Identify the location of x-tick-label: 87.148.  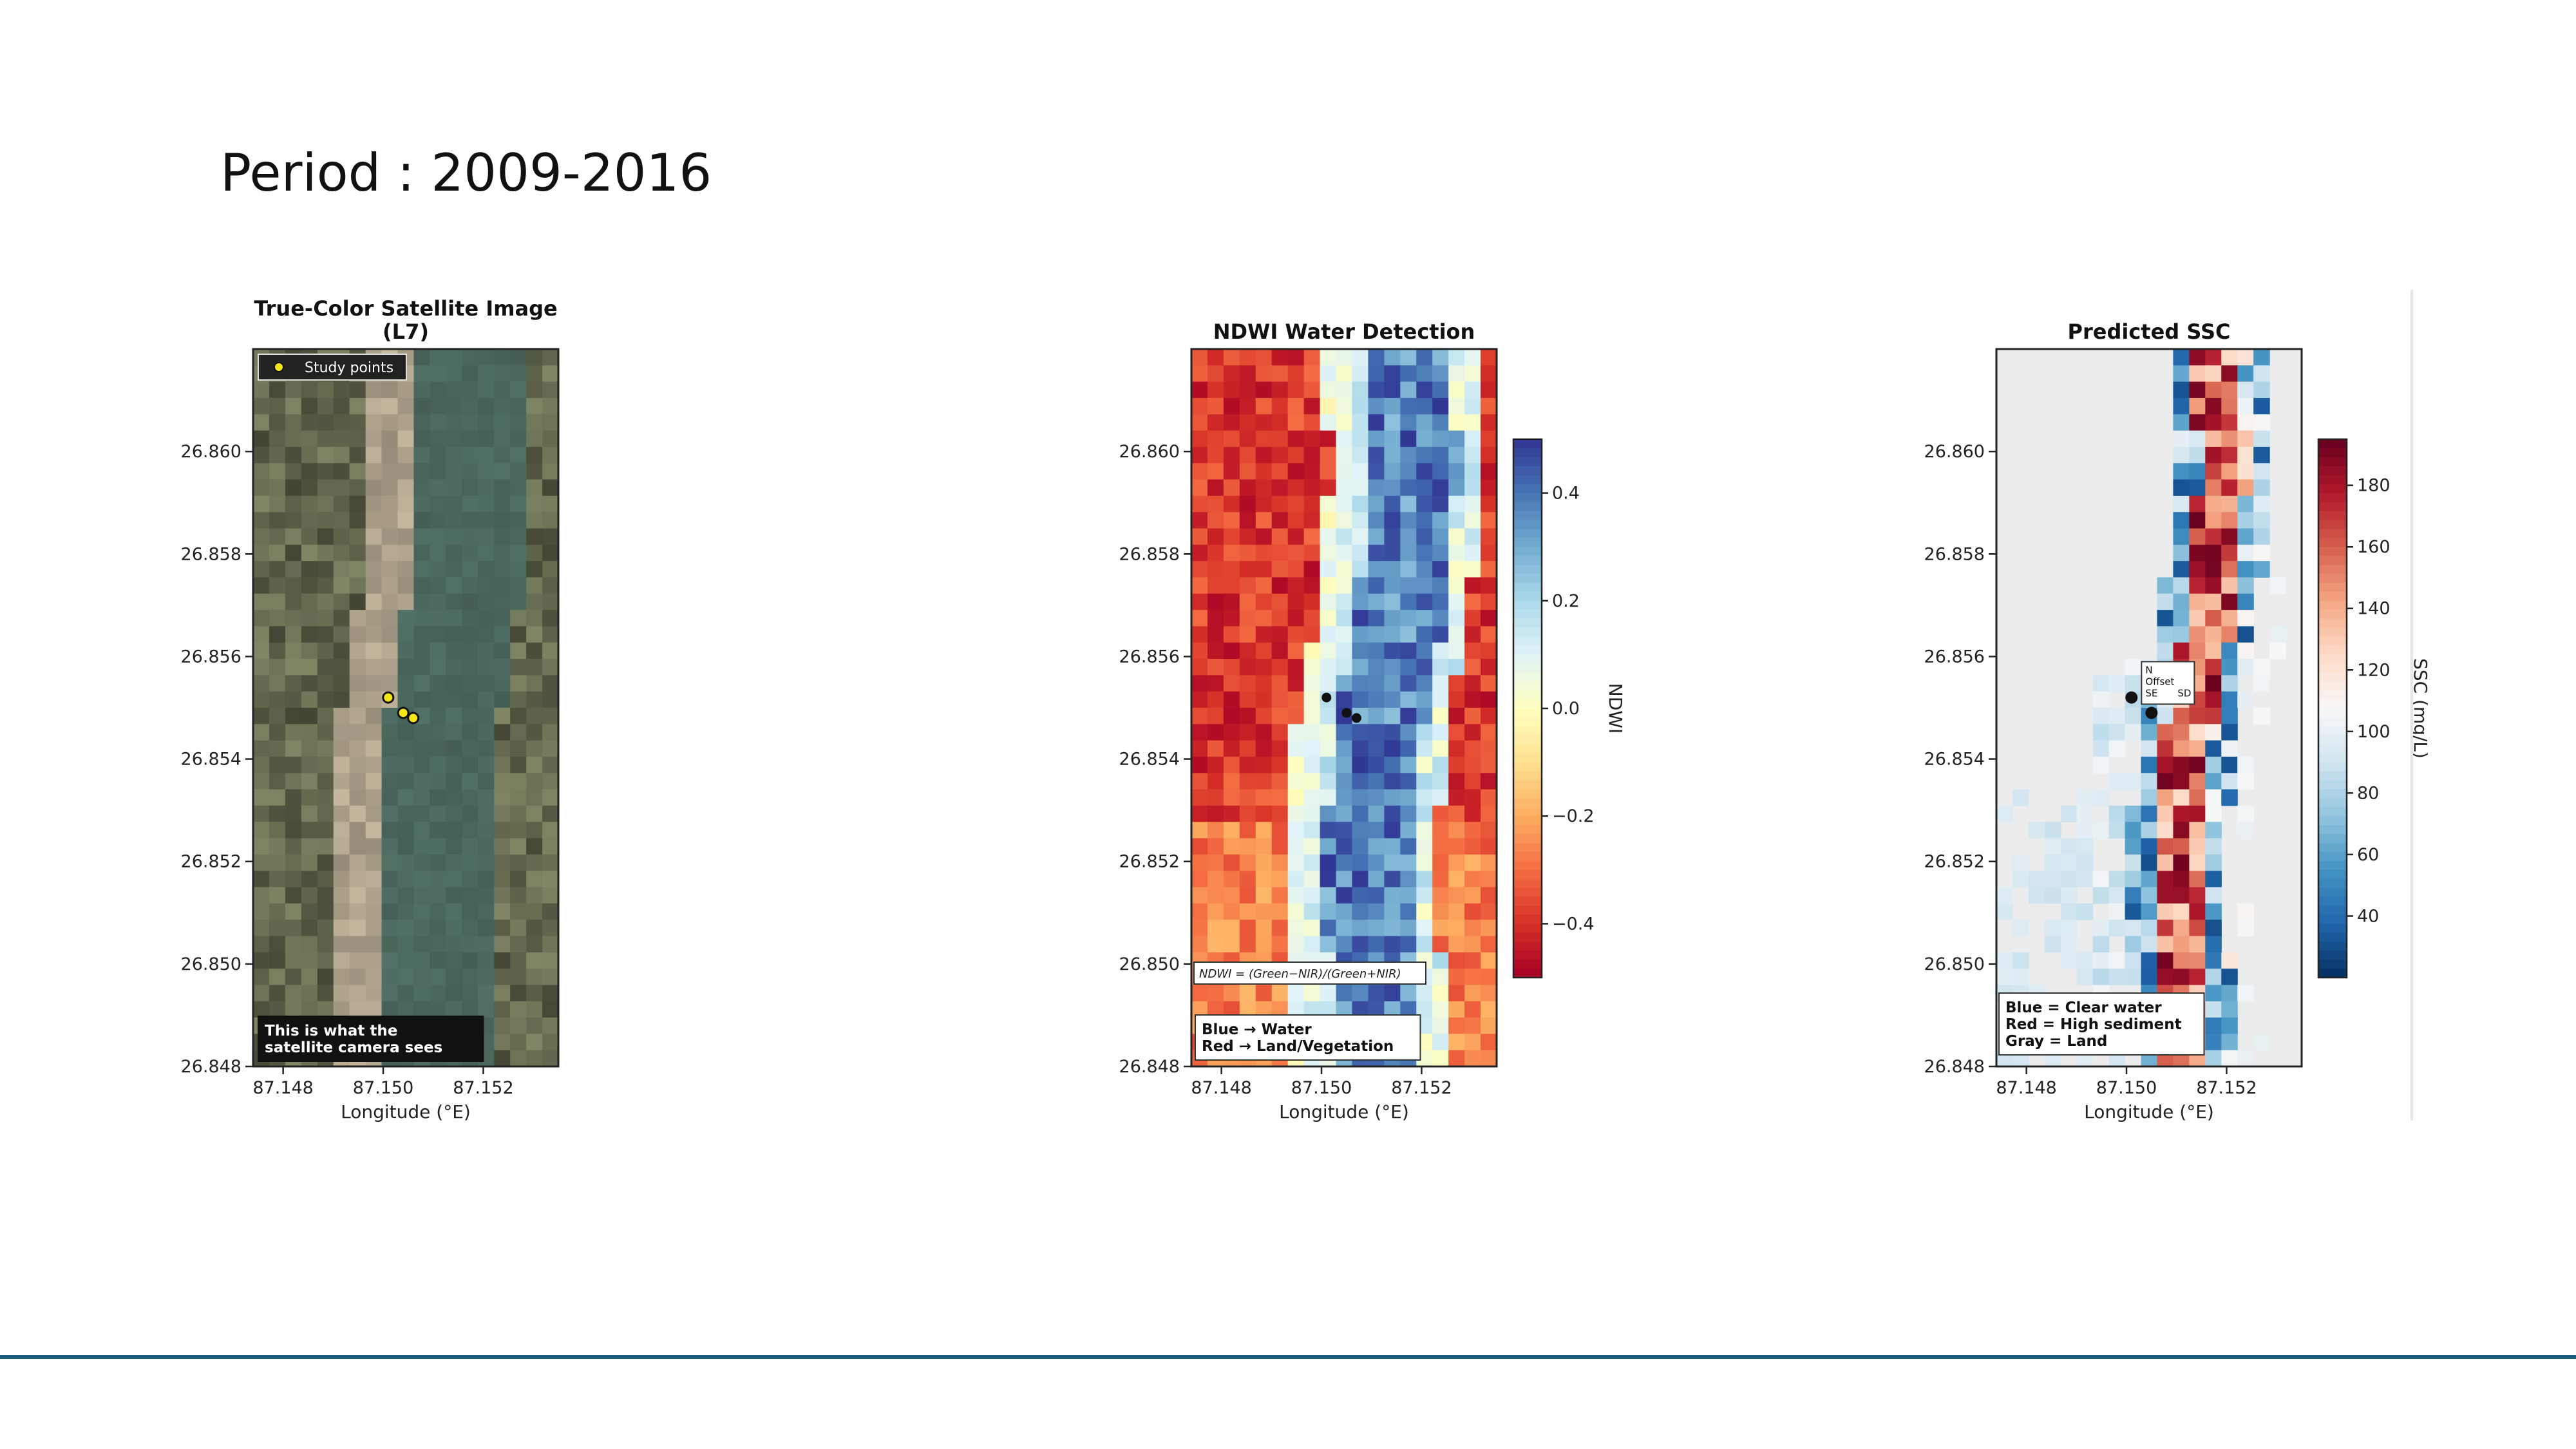
(2026, 1088).